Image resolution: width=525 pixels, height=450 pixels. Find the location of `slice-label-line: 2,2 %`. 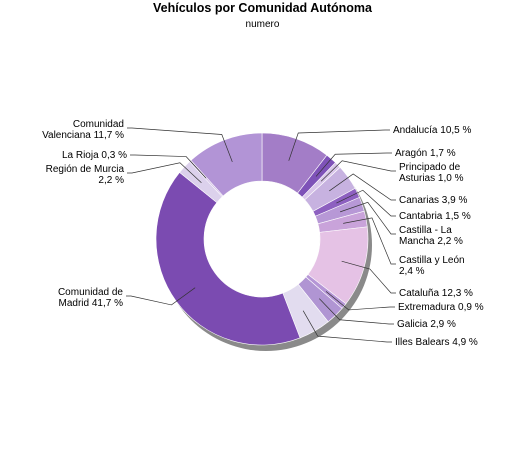

slice-label-line: 2,2 % is located at coordinates (111, 180).